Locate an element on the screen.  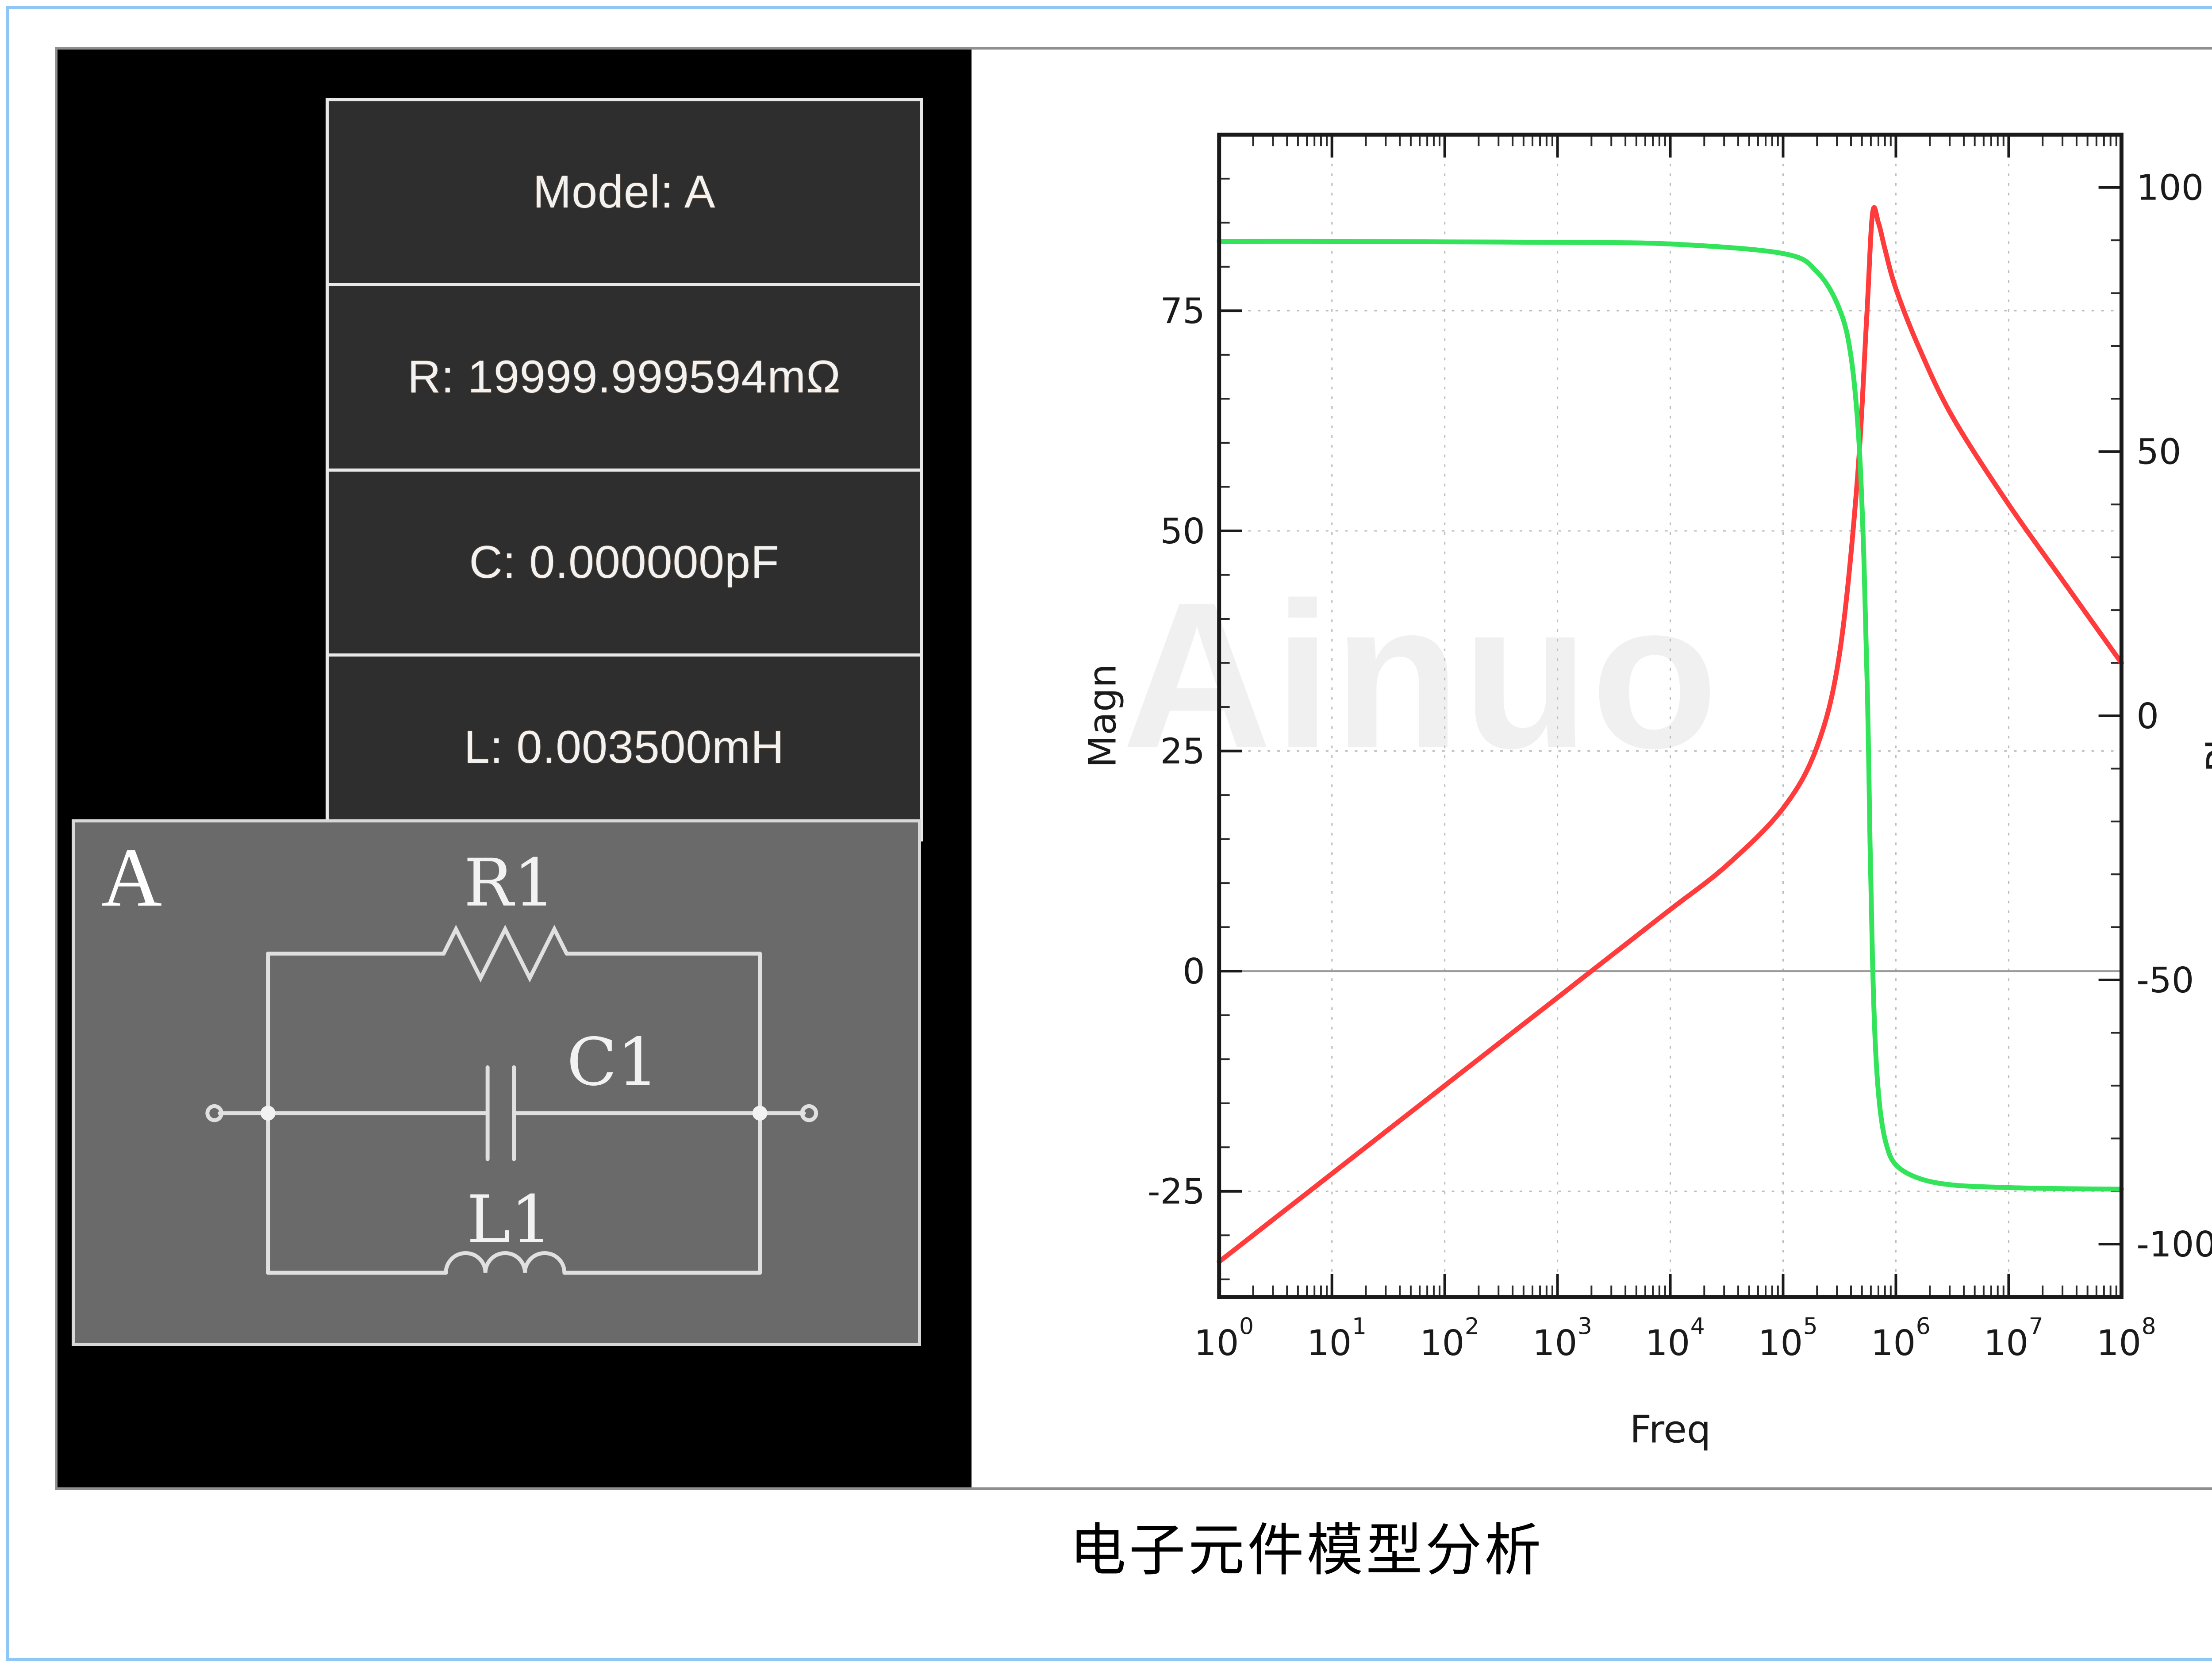
y2-axis-tick-label: -100 is located at coordinates (2174, 1244).